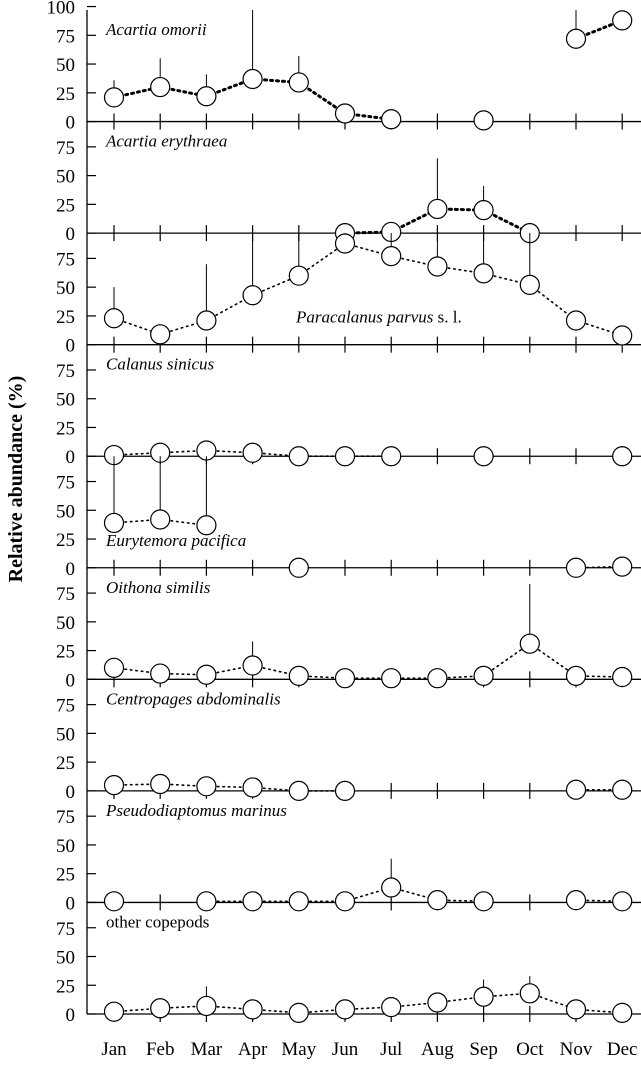 This screenshot has height=1087, width=641. I want to click on panel-8: 0 25 50 75 other copepods, so click(348, 969).